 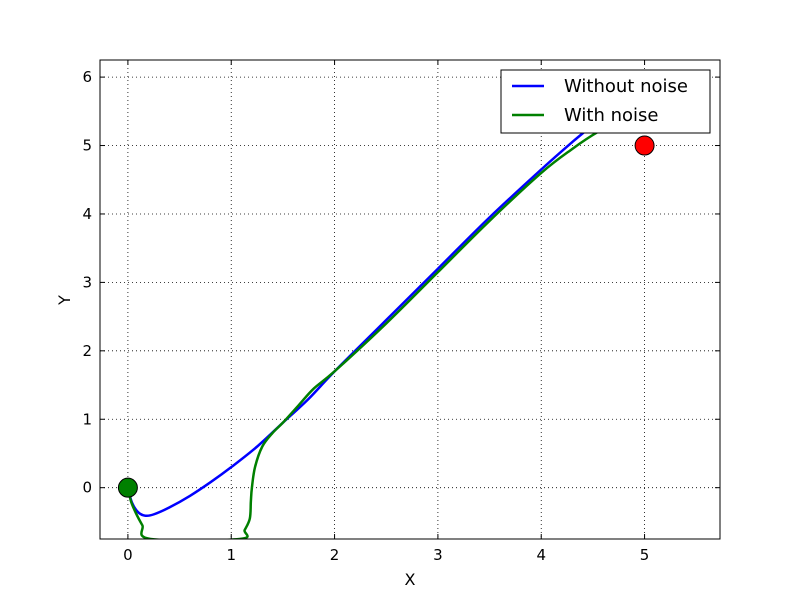 I want to click on legend: Without noise With noise, so click(x=605, y=101).